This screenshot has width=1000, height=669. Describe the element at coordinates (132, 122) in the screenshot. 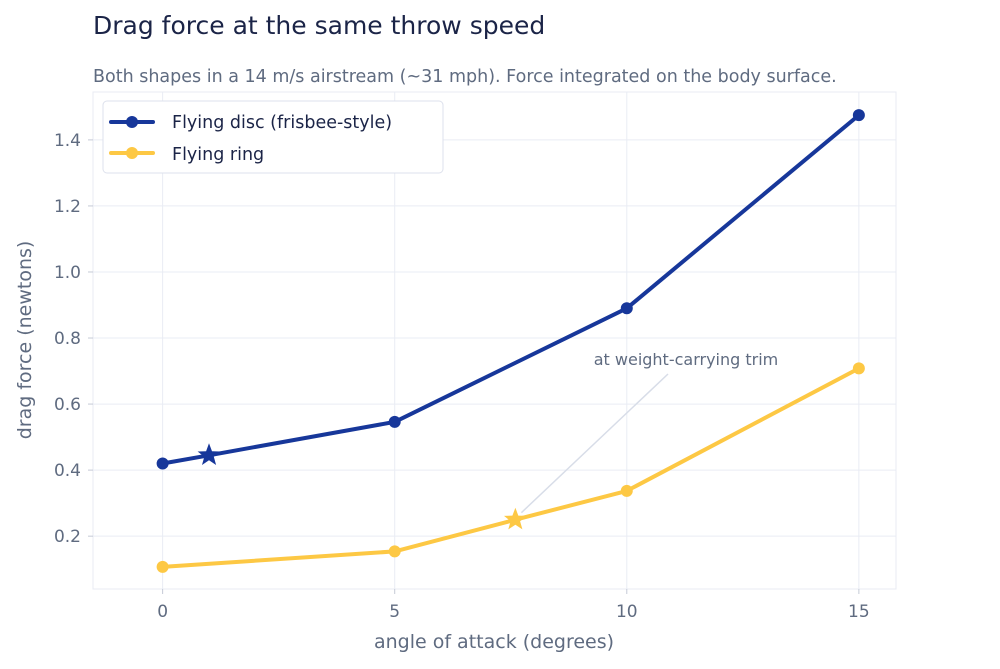

I see `legend-marker-disc` at that location.